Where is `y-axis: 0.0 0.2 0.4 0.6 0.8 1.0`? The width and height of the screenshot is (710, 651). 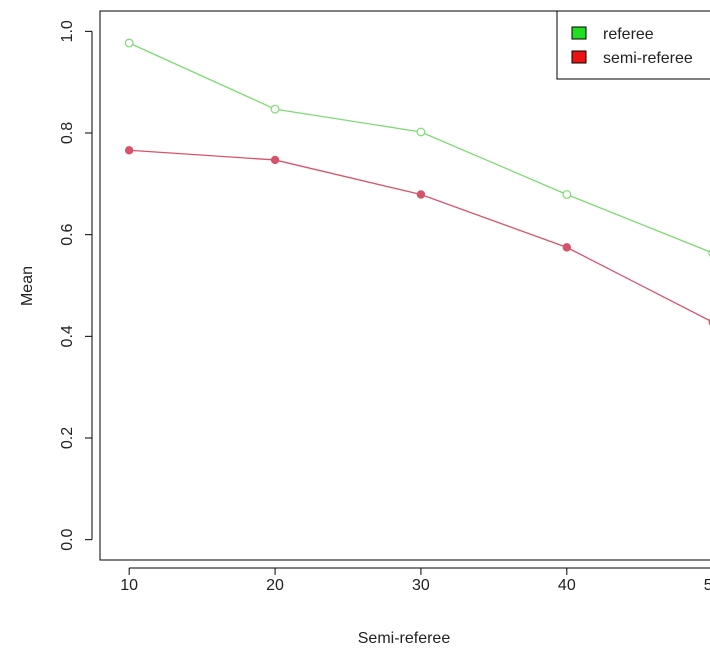 y-axis: 0.0 0.2 0.4 0.6 0.8 1.0 is located at coordinates (76, 285).